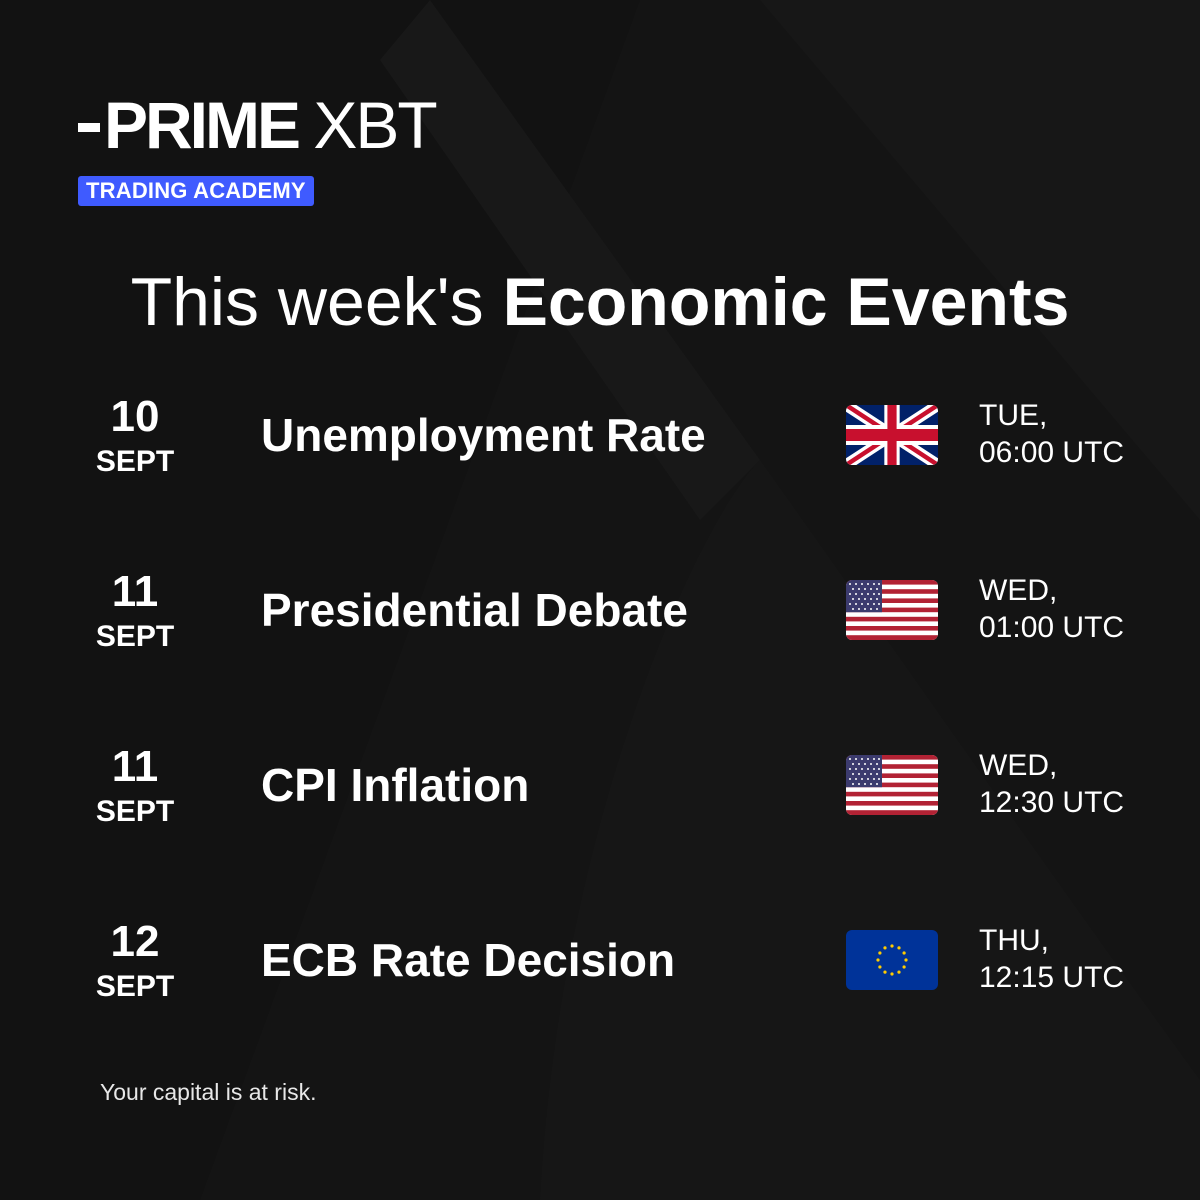 The height and width of the screenshot is (1200, 1200). What do you see at coordinates (1079, 784) in the screenshot?
I see `event-time: WED, 12:30 UTC` at bounding box center [1079, 784].